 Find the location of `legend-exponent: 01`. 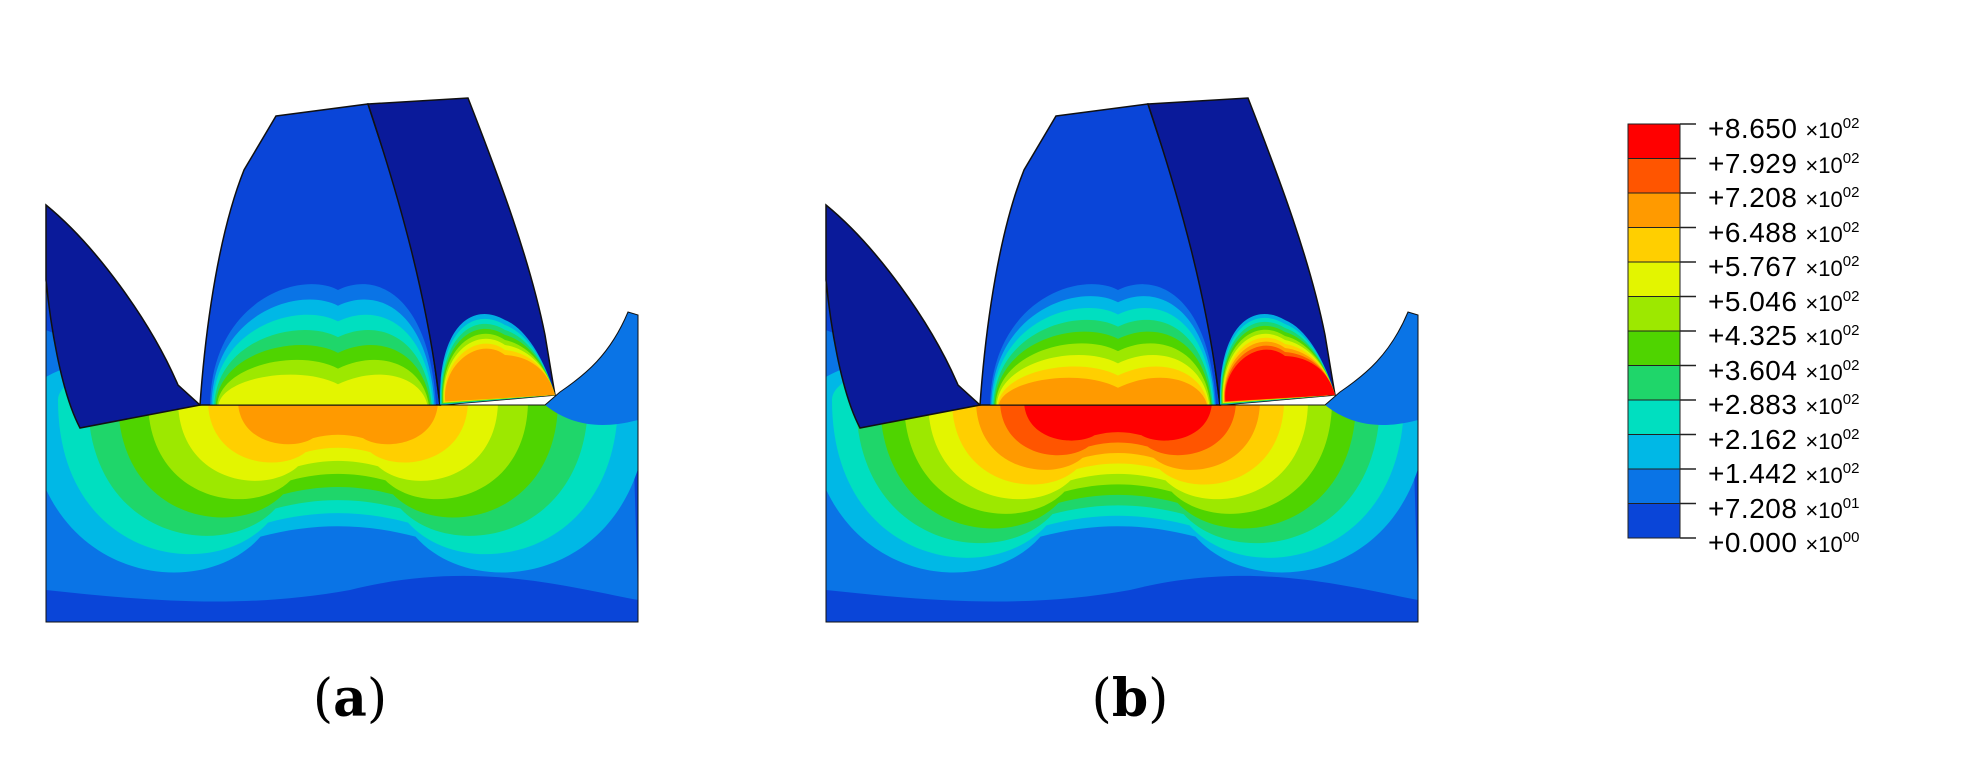

legend-exponent: 01 is located at coordinates (1851, 503).